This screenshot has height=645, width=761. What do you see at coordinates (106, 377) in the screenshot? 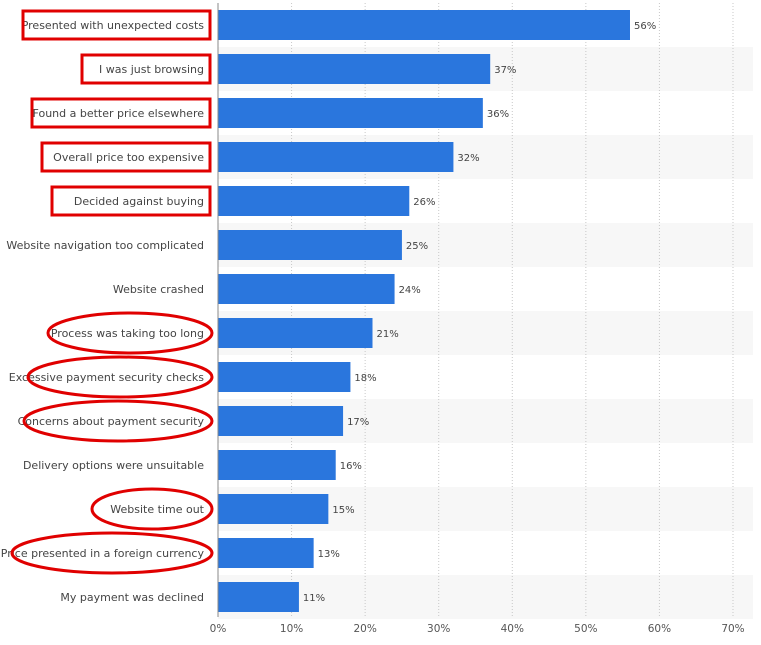
I see `category-label: Excessive payment security checks` at bounding box center [106, 377].